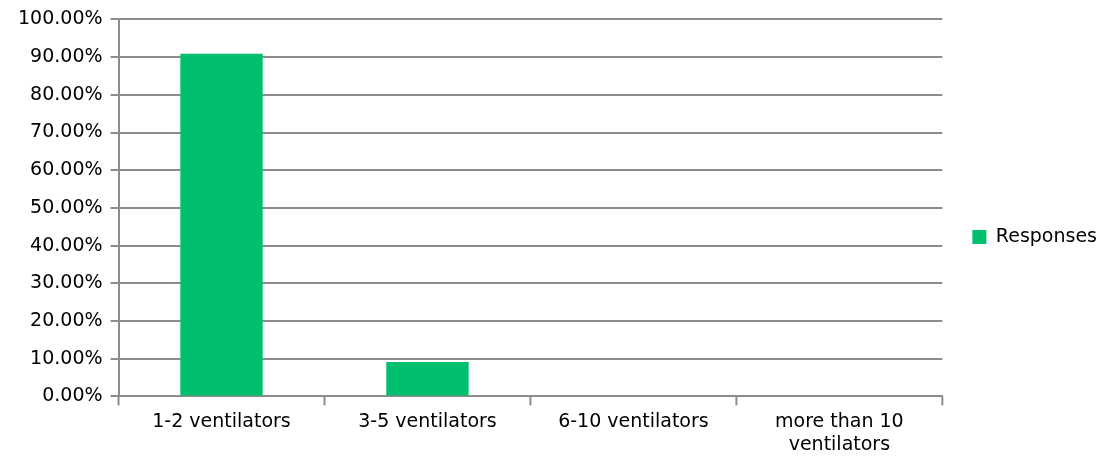  I want to click on x-tick-label: more than 10 ventilators, so click(839, 431).